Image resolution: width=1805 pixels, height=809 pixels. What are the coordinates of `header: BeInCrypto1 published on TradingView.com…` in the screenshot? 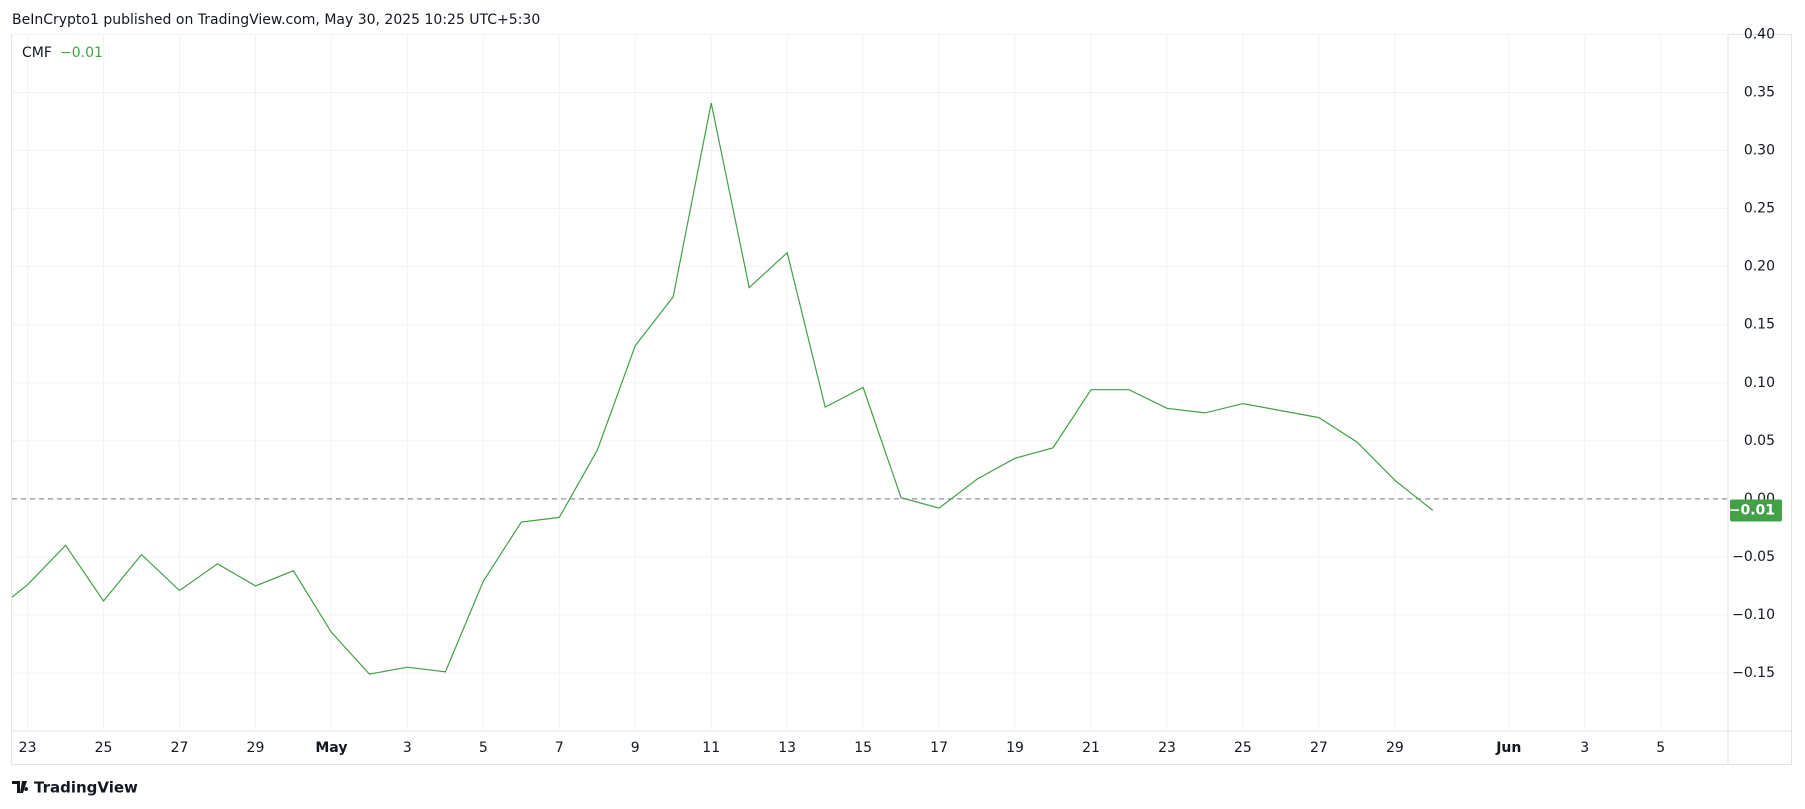 It's located at (276, 20).